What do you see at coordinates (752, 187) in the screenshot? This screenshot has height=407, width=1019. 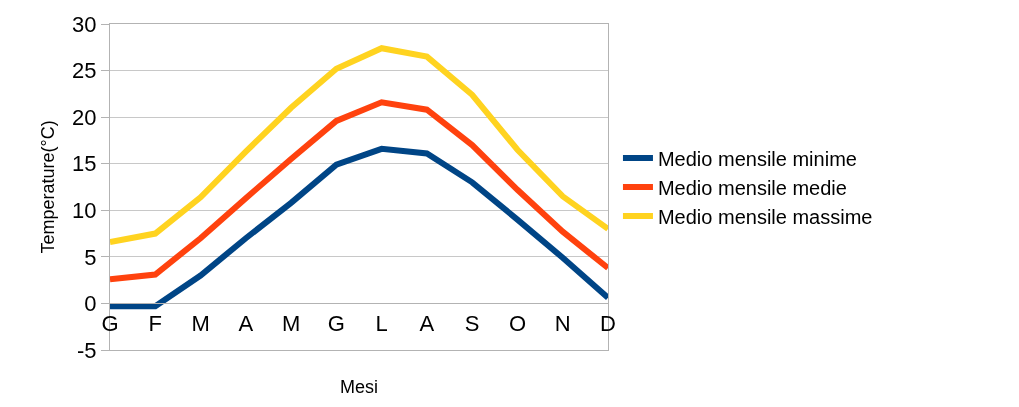 I see `legend-label: Medio mensile medie` at bounding box center [752, 187].